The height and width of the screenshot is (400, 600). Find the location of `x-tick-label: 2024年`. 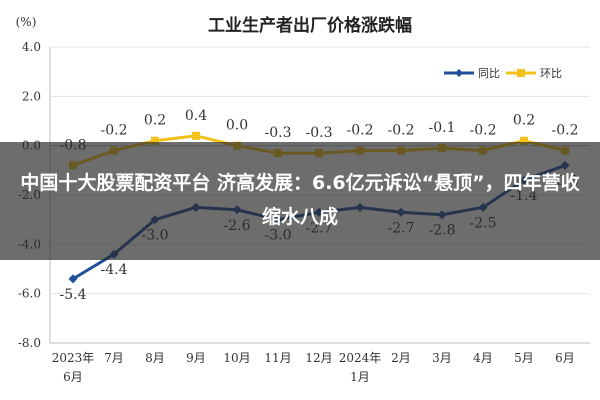

x-tick-label: 2024年 is located at coordinates (360, 358).